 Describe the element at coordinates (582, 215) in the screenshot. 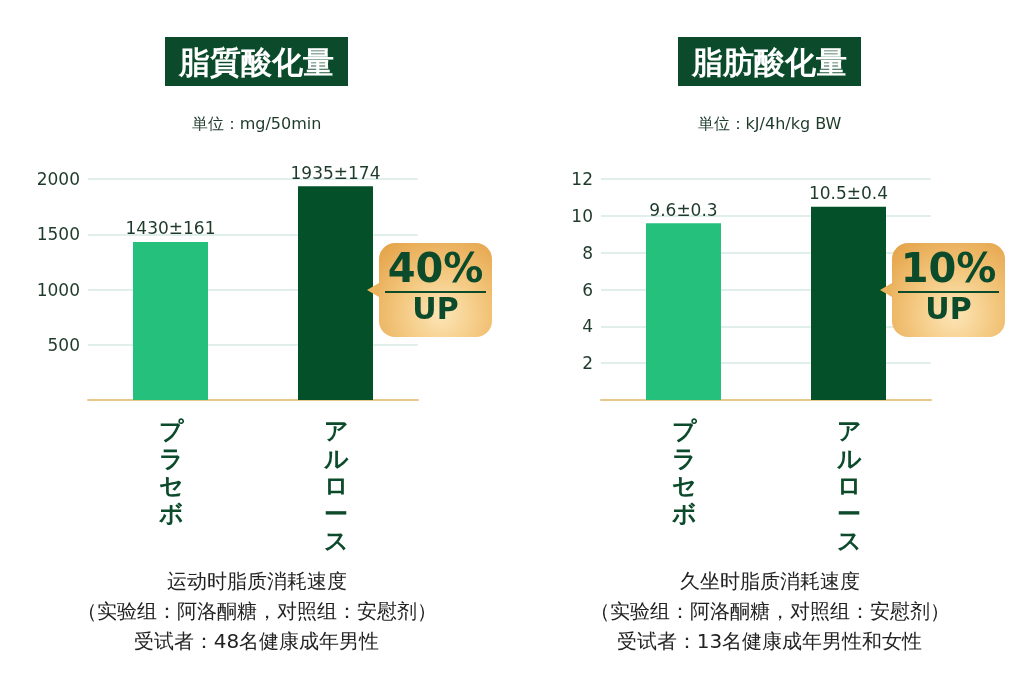

I see `y-tick-label: 10` at that location.